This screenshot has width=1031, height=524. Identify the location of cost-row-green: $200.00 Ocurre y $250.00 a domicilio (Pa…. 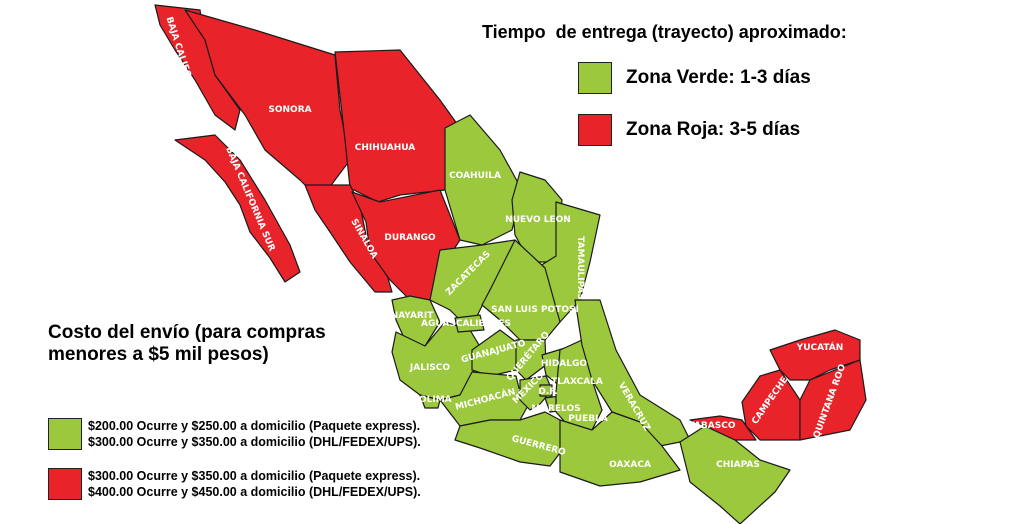
(234, 434).